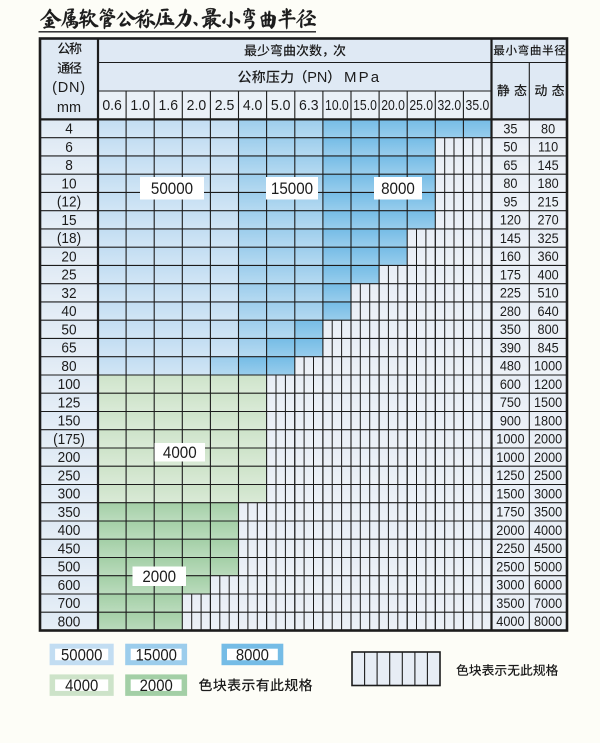 This screenshot has width=600, height=743. Describe the element at coordinates (548, 585) in the screenshot. I see `svg-text: 6000` at that location.